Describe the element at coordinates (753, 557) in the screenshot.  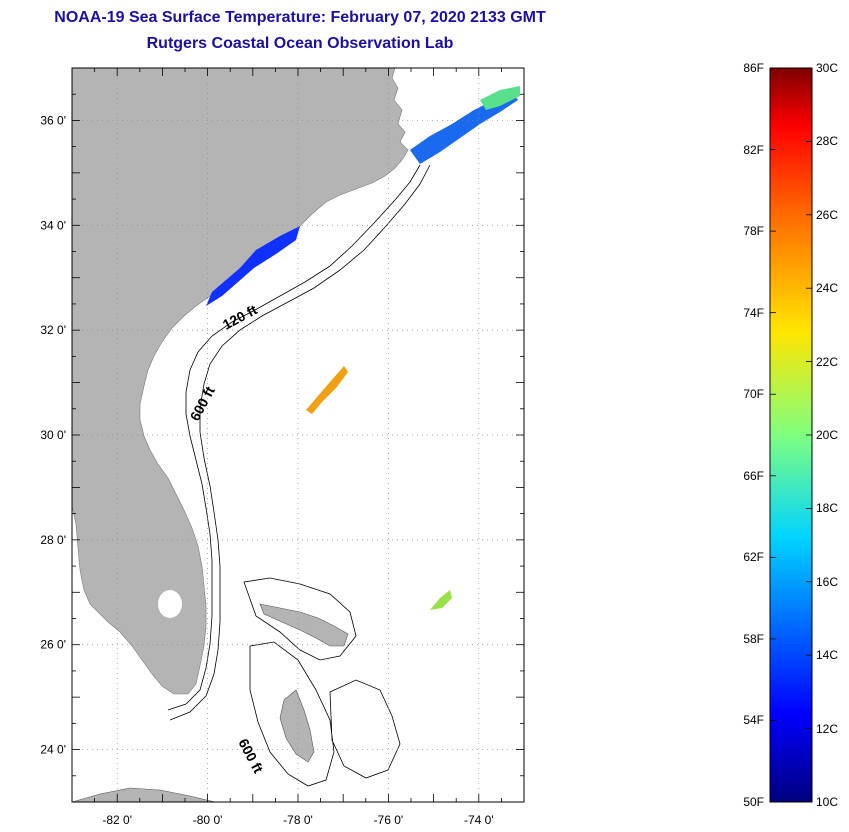
I see `colorbar-f-label: 62F` at that location.